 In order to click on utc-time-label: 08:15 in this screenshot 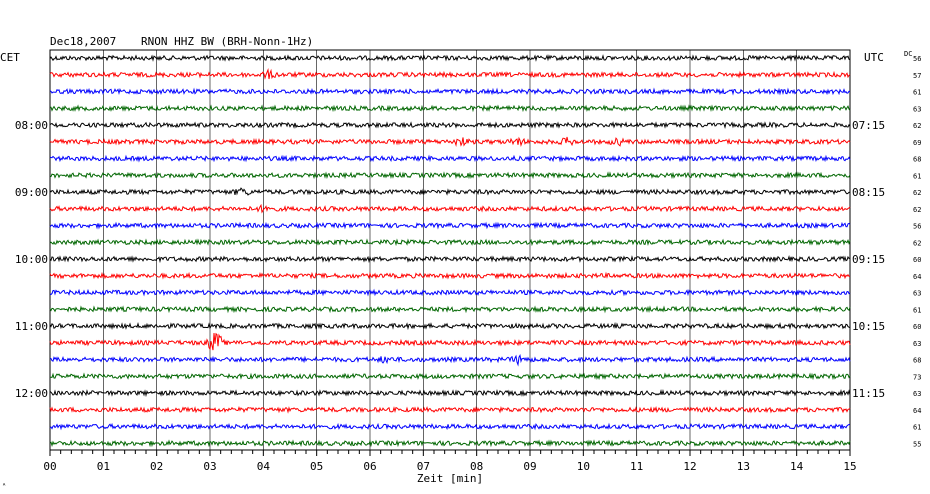, I will do `click(868, 192)`.